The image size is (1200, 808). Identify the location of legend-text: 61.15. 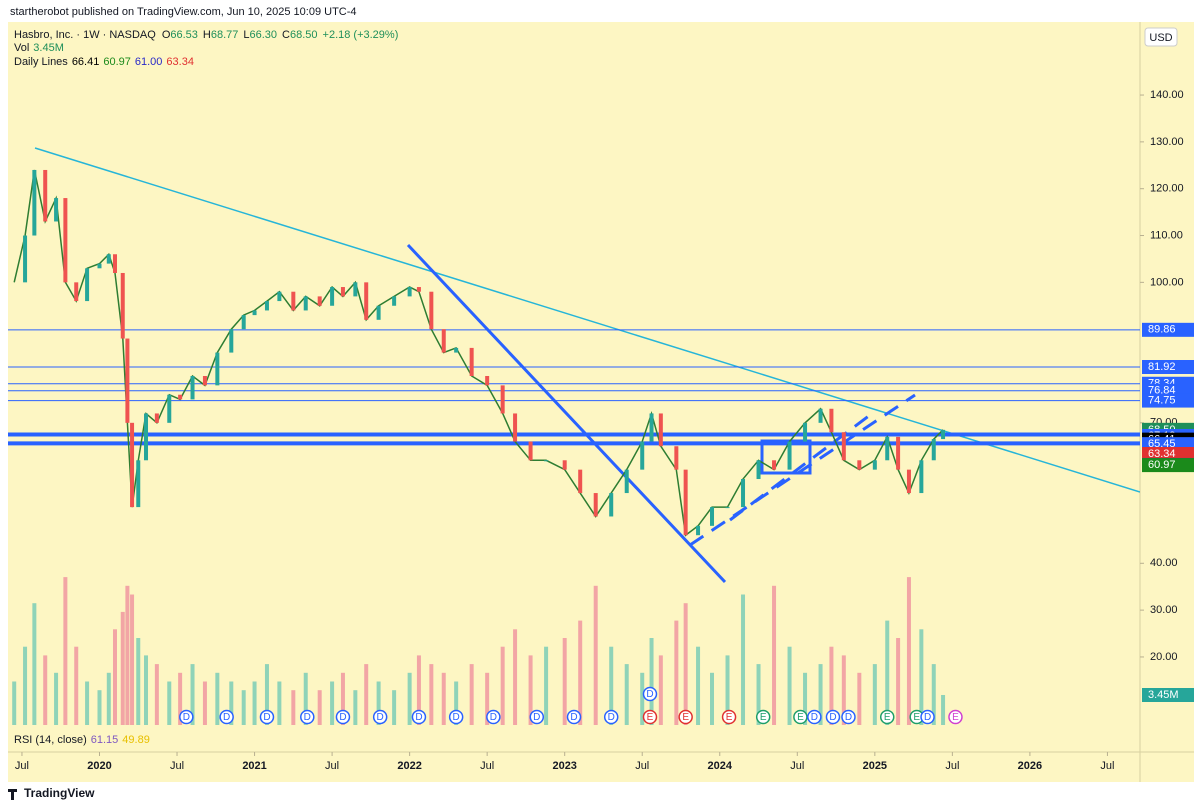
(105, 740).